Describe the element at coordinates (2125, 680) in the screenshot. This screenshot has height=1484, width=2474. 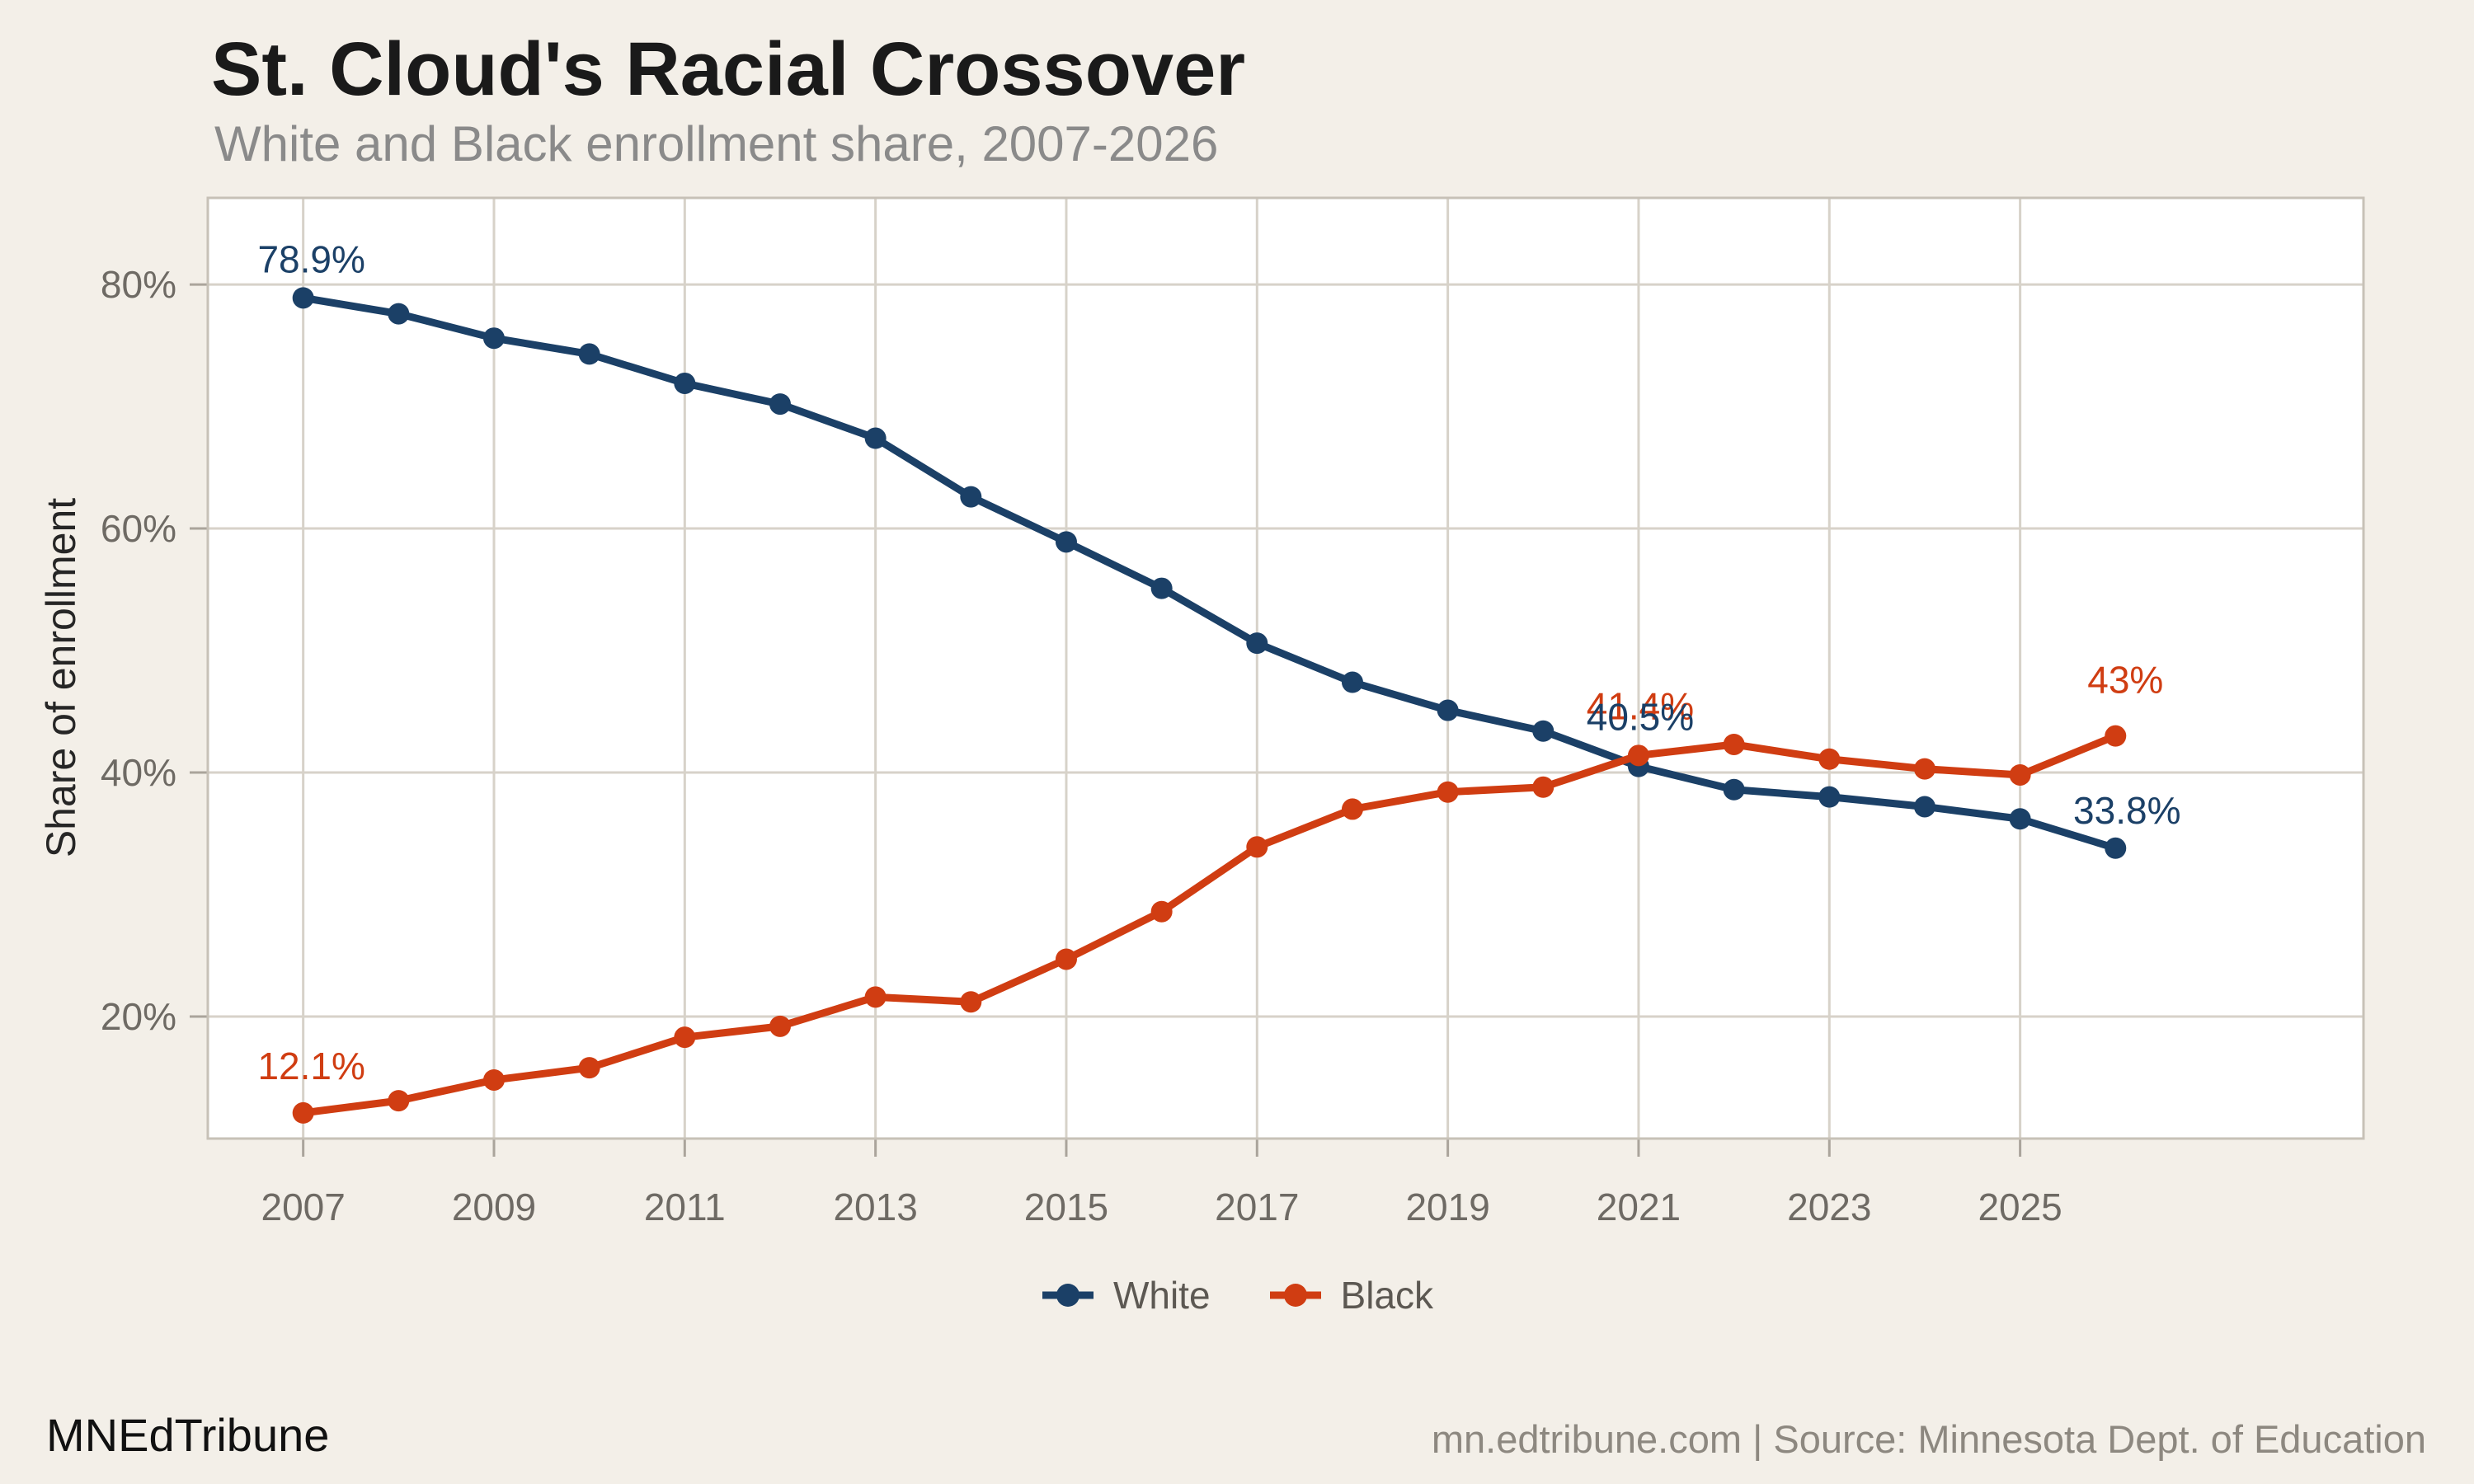
I see `svg-text: 43%` at that location.